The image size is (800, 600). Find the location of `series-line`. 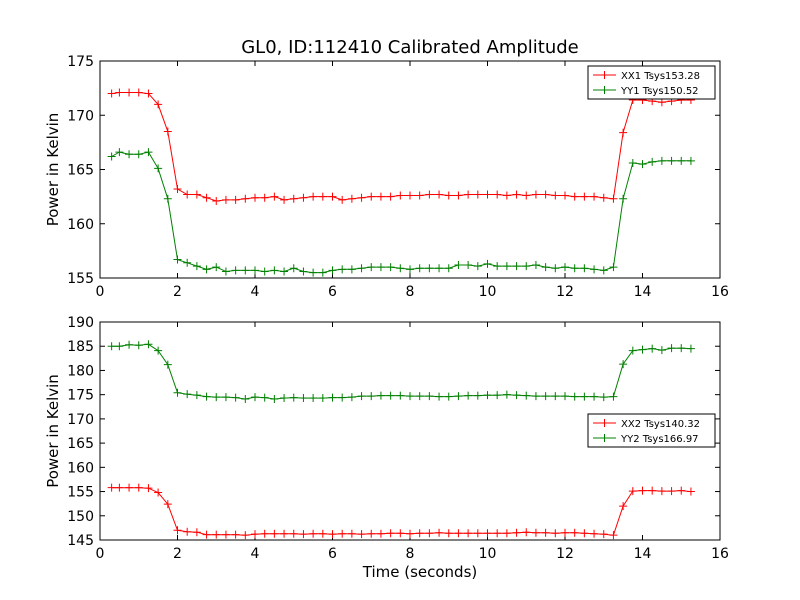

series-line is located at coordinates (401, 371).